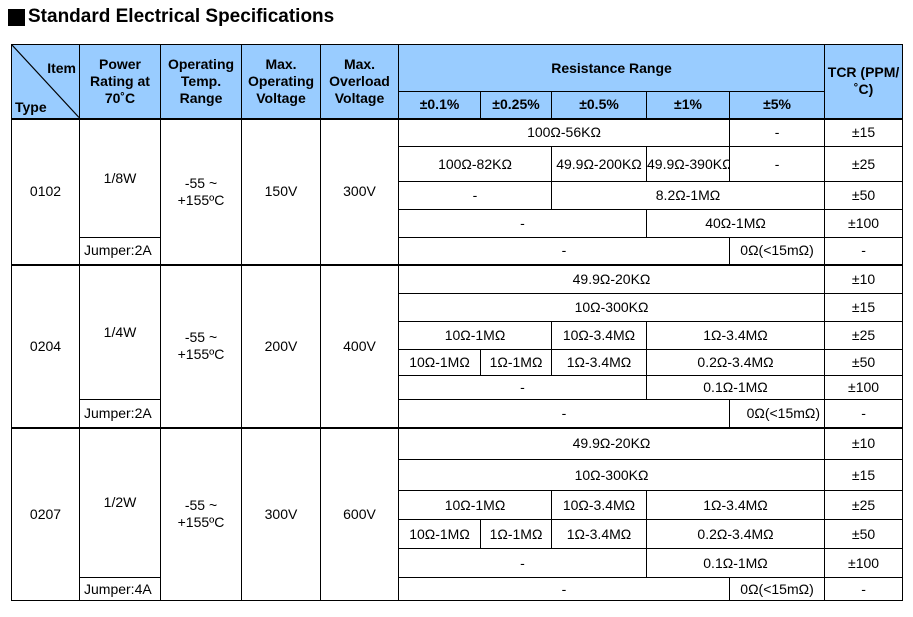  Describe the element at coordinates (688, 105) in the screenshot. I see `tolerance-header: ±1%` at that location.